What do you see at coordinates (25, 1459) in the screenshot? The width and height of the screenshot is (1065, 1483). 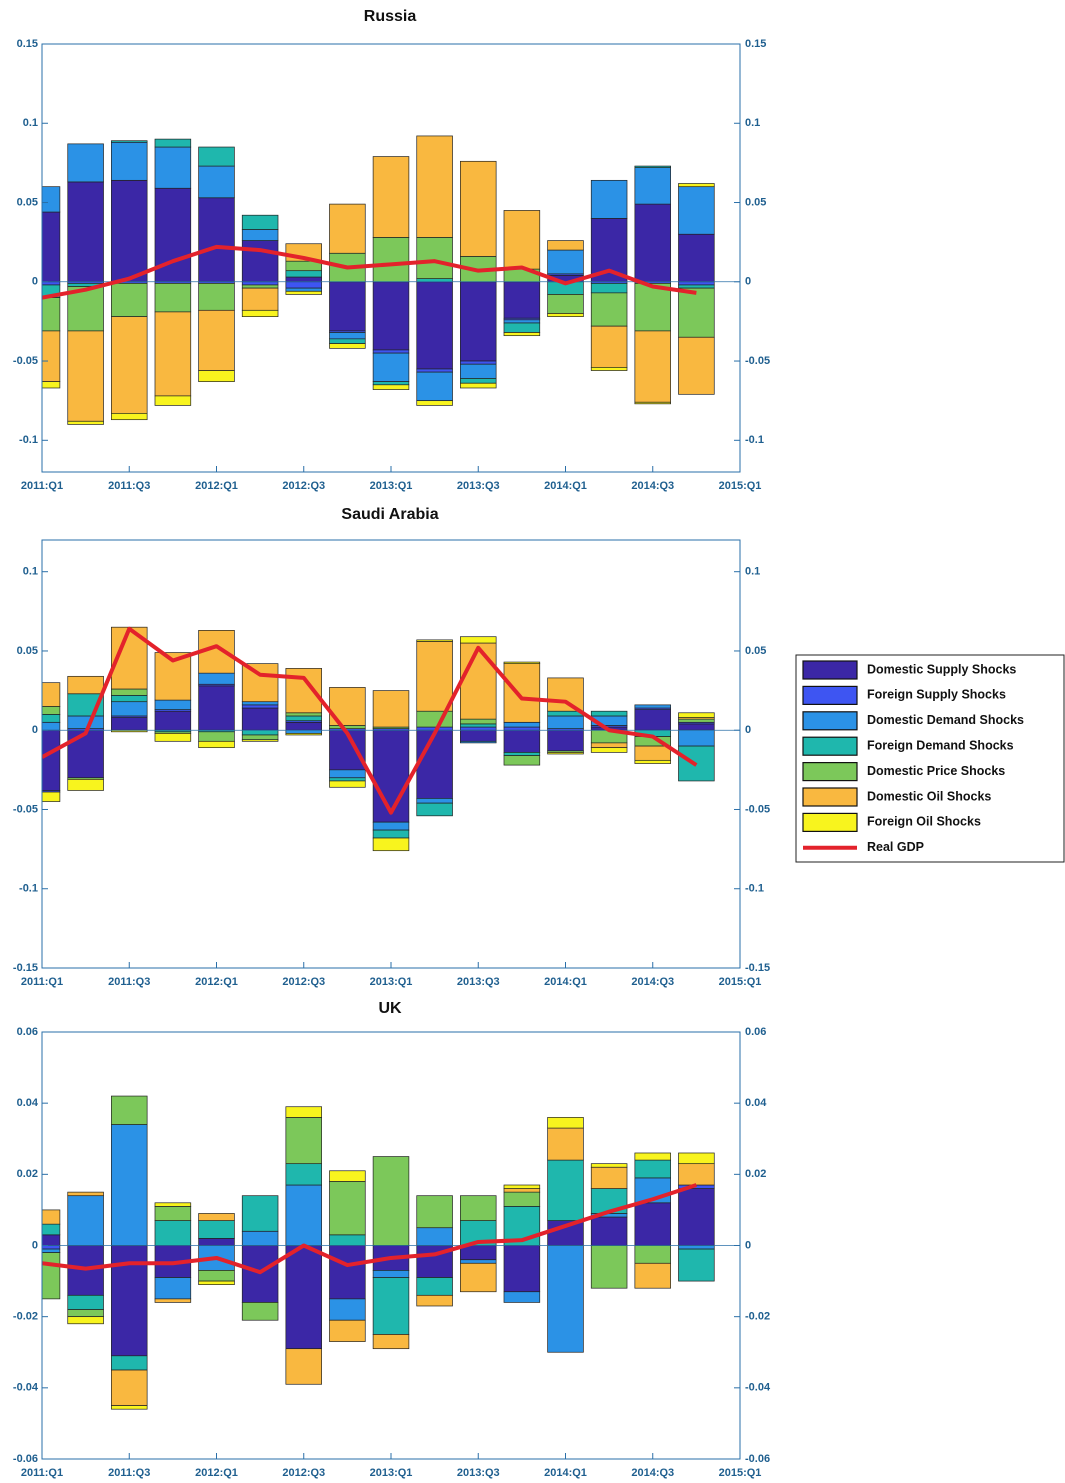 I see `y-tick-label: -0.06` at bounding box center [25, 1459].